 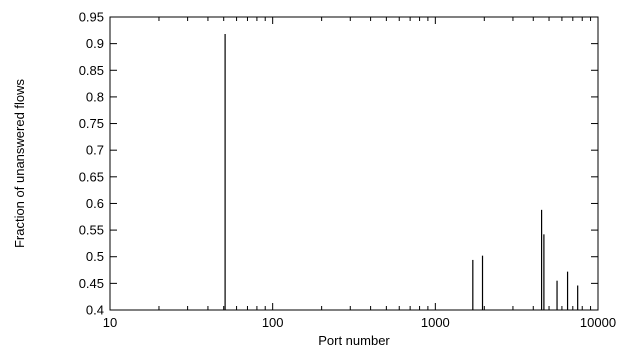 I want to click on x-tick-label: 1000, so click(x=435, y=322).